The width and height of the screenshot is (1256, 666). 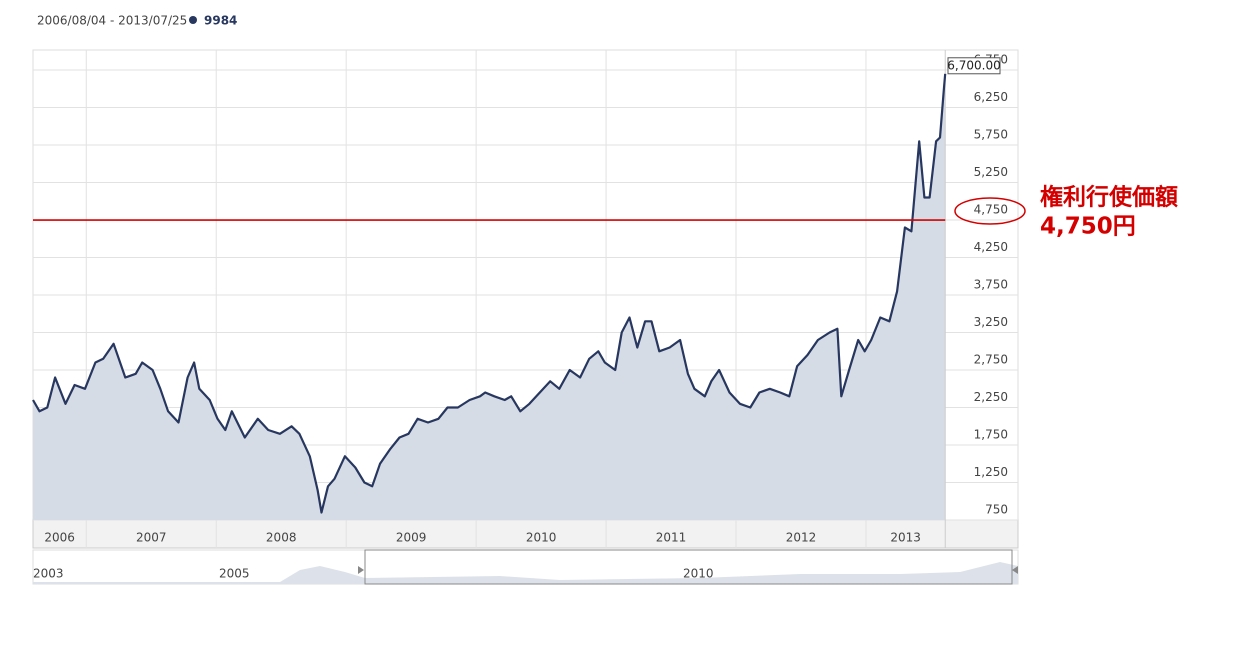 What do you see at coordinates (151, 538) in the screenshot?
I see `x-tick-label: 2007` at bounding box center [151, 538].